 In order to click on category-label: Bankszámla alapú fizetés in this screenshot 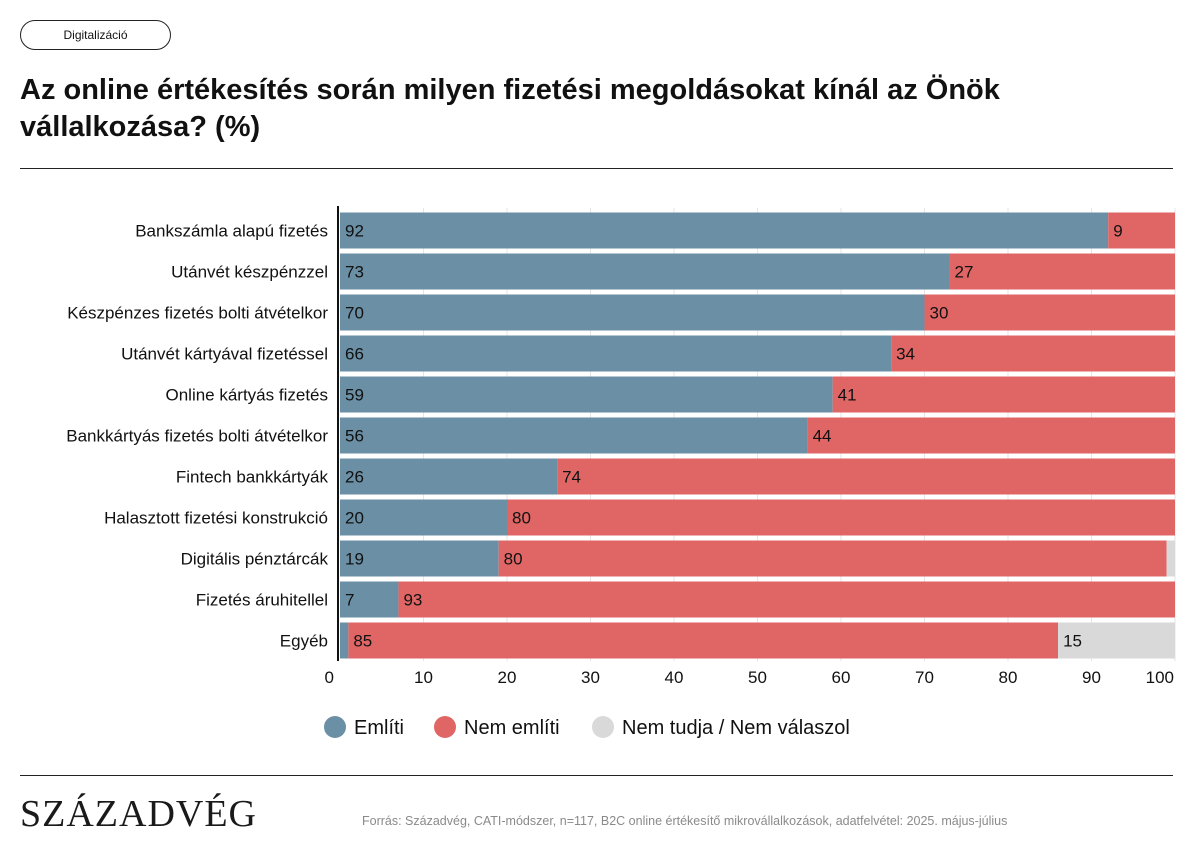, I will do `click(231, 231)`.